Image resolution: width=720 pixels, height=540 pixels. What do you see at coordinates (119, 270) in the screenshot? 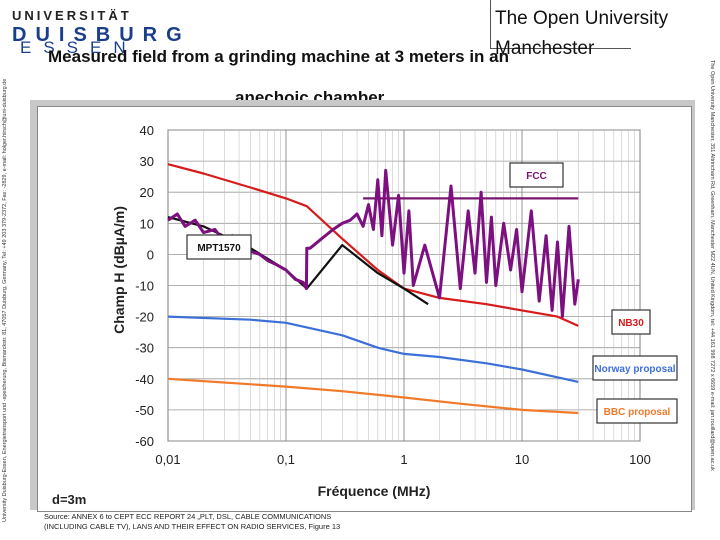
I see `y-axis-label: Champ H (dBµA/m)` at bounding box center [119, 270].